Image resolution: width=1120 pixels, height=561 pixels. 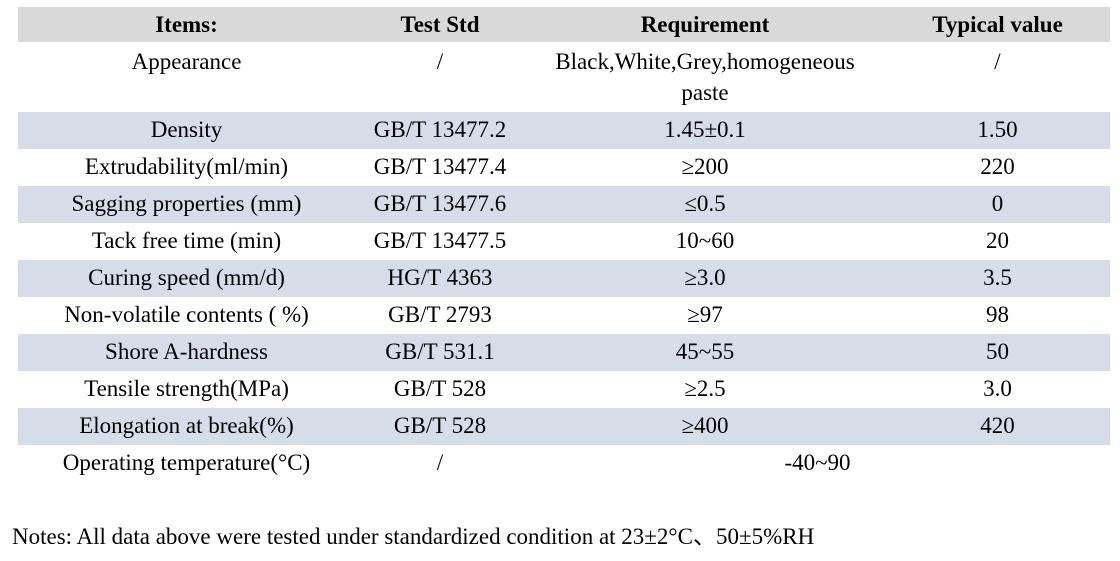 What do you see at coordinates (564, 389) in the screenshot?
I see `table-row-tensile-strength: Tensile strength(MPa) GB/T 528 ≥2.5 3.0` at bounding box center [564, 389].